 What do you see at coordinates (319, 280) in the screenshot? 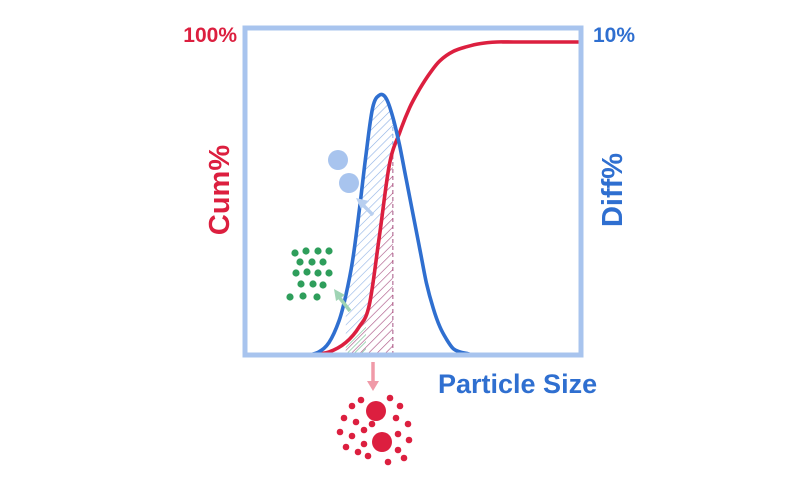
I see `fine-particles-icon` at bounding box center [319, 280].